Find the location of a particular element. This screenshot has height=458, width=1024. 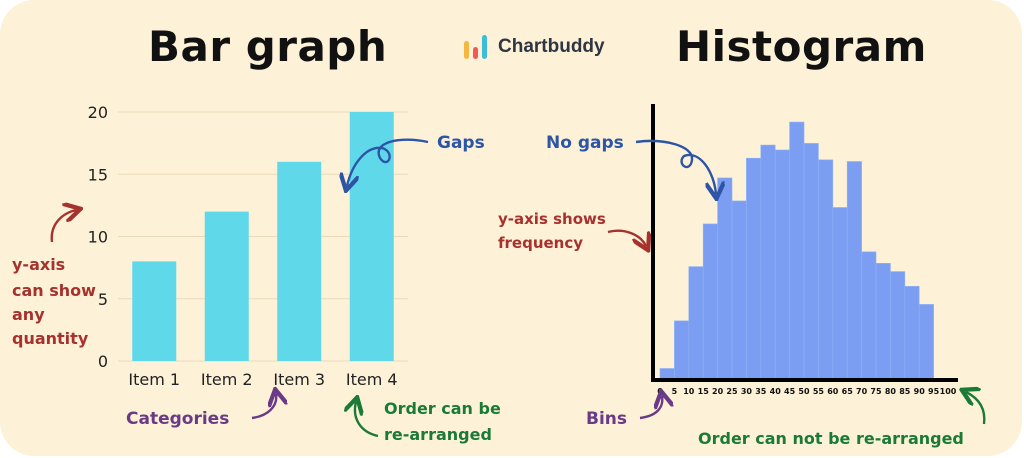

y-any-label-line-4: quantity is located at coordinates (50, 338).